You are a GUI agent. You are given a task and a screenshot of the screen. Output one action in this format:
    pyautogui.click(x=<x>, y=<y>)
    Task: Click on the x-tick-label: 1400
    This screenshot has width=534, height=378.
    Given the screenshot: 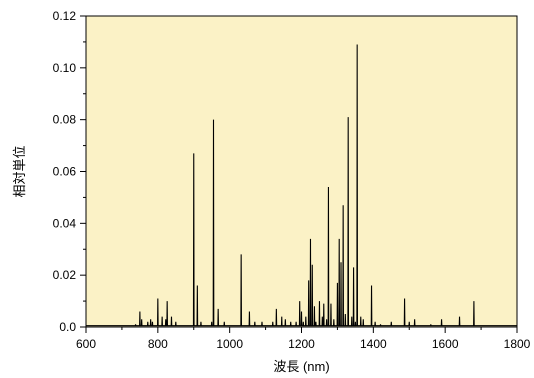 What is the action you would take?
    pyautogui.click(x=373, y=344)
    